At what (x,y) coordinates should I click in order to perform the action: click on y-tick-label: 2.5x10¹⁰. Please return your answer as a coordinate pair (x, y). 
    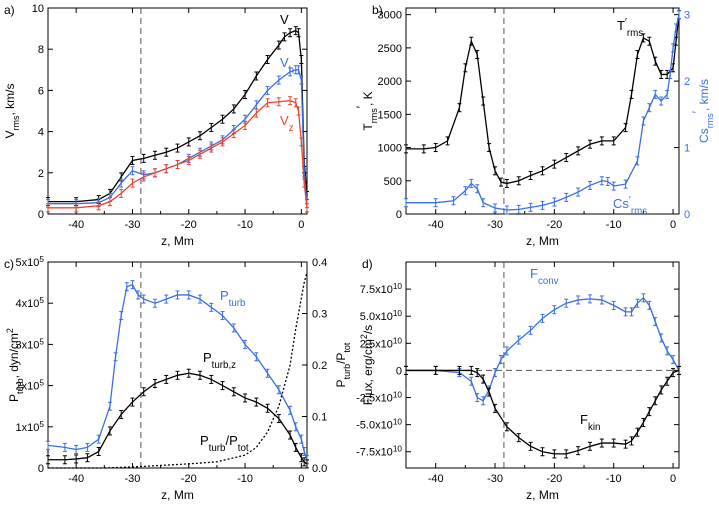
    Looking at the image, I should click on (381, 343).